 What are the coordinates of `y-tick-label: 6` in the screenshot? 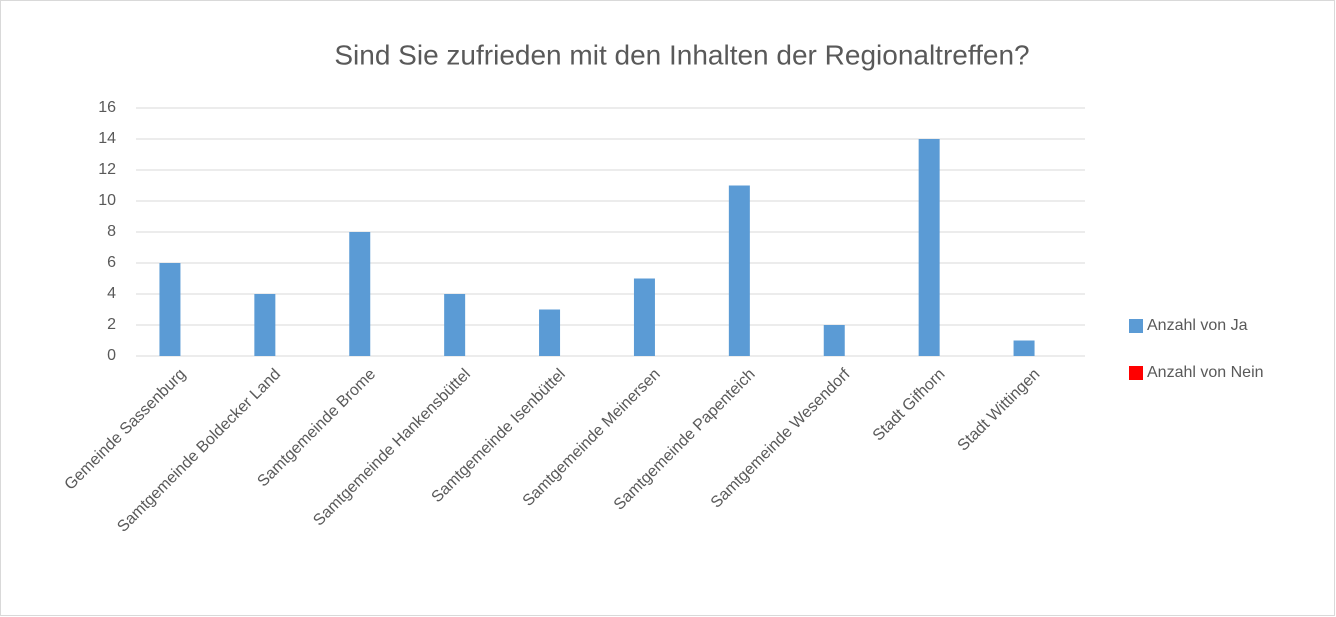 It's located at (111, 262).